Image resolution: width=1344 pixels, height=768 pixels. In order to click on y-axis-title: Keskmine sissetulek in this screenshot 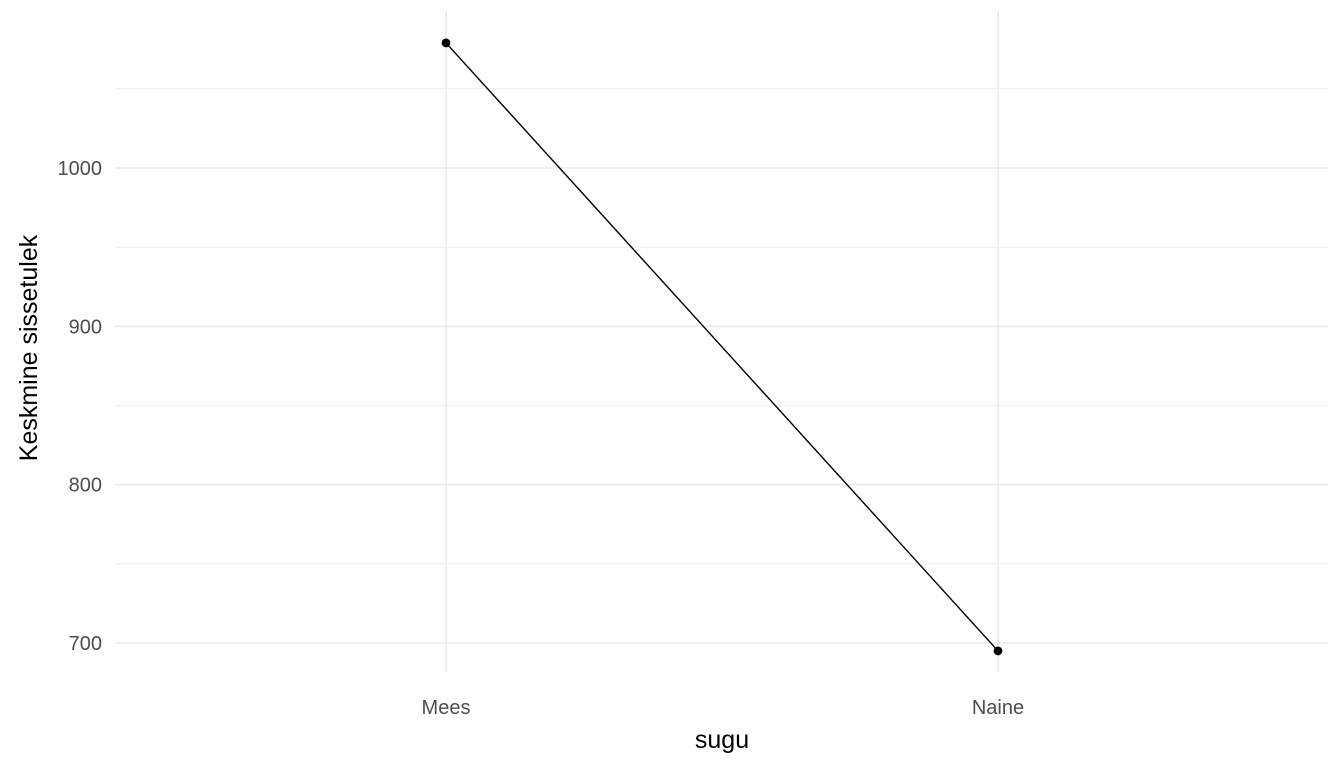, I will do `click(29, 347)`.